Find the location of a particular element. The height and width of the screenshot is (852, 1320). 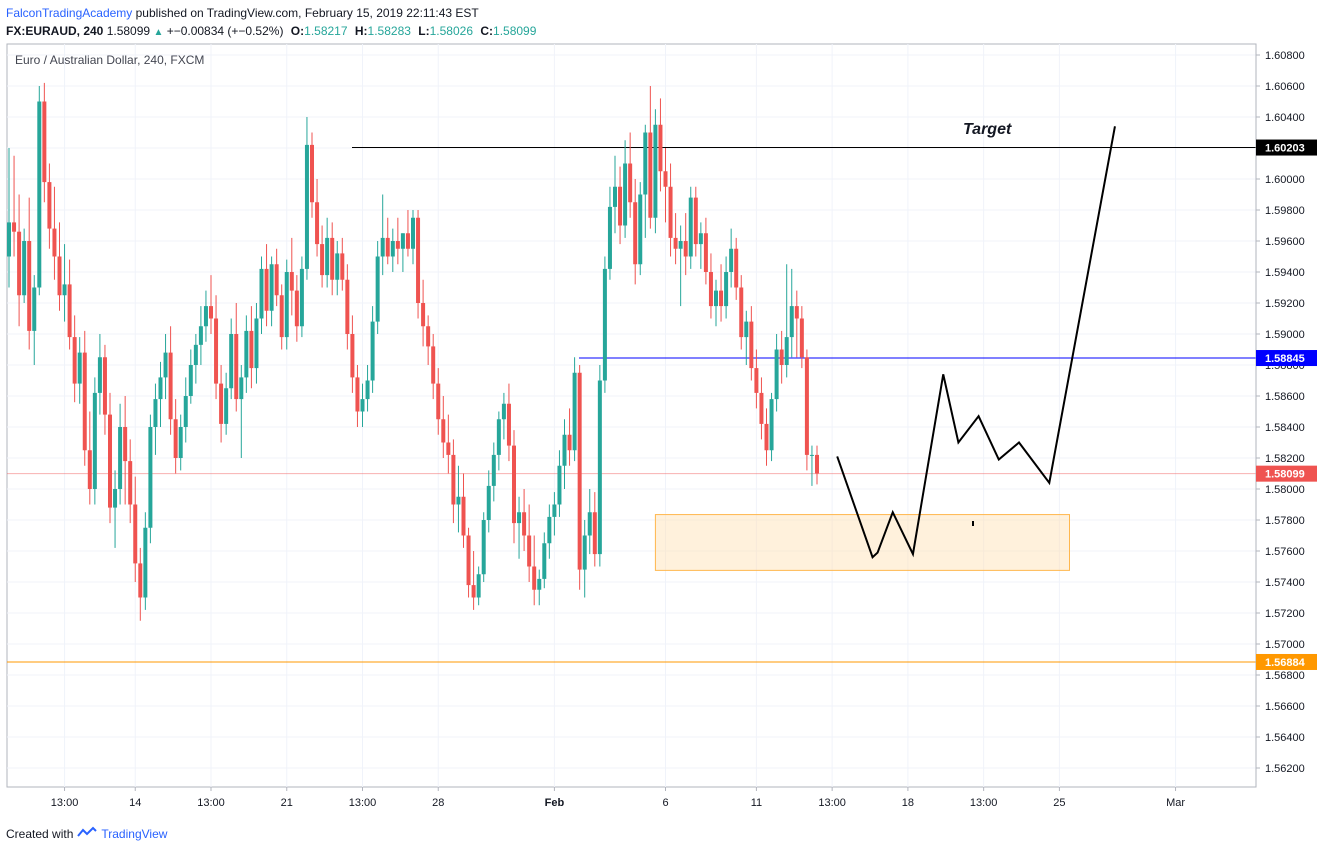

time-tick-label: Feb is located at coordinates (555, 803).